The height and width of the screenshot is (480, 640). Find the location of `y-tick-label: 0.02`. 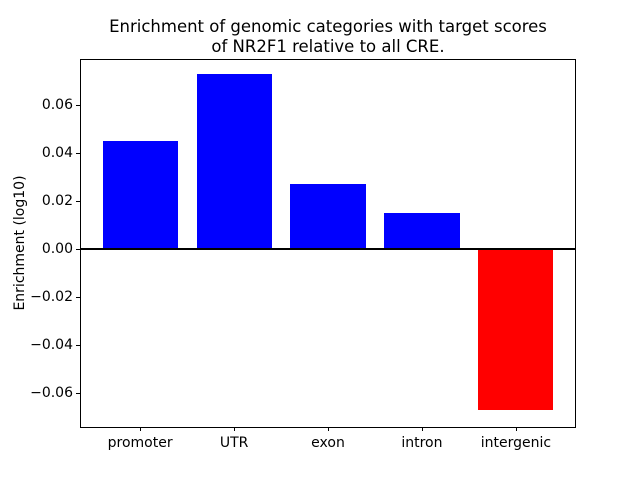

y-tick-label: 0.02 is located at coordinates (57, 201).